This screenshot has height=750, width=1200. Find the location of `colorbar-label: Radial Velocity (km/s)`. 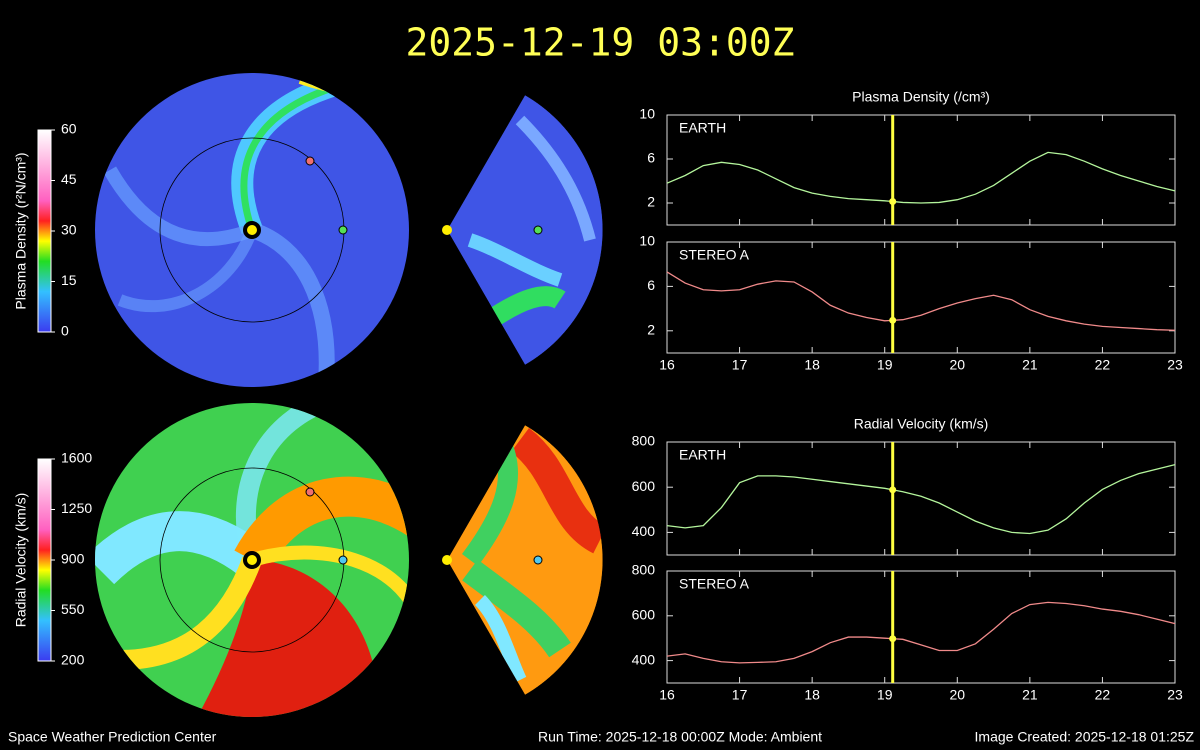

colorbar-label: Radial Velocity (km/s) is located at coordinates (21, 560).